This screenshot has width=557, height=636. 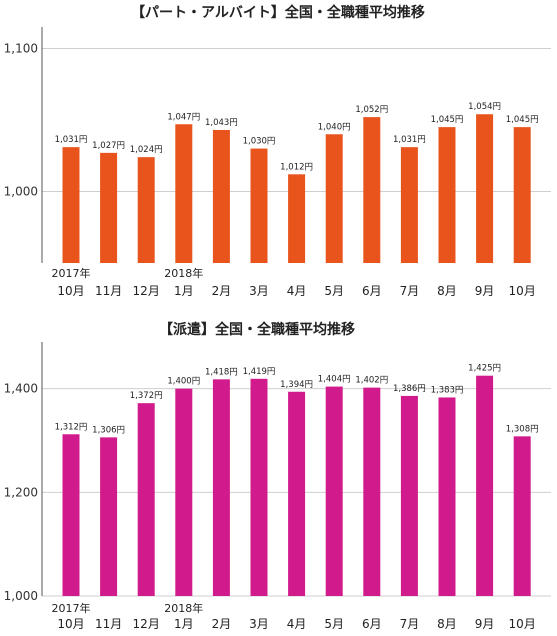 What do you see at coordinates (334, 127) in the screenshot?
I see `data-label: 1,040円` at bounding box center [334, 127].